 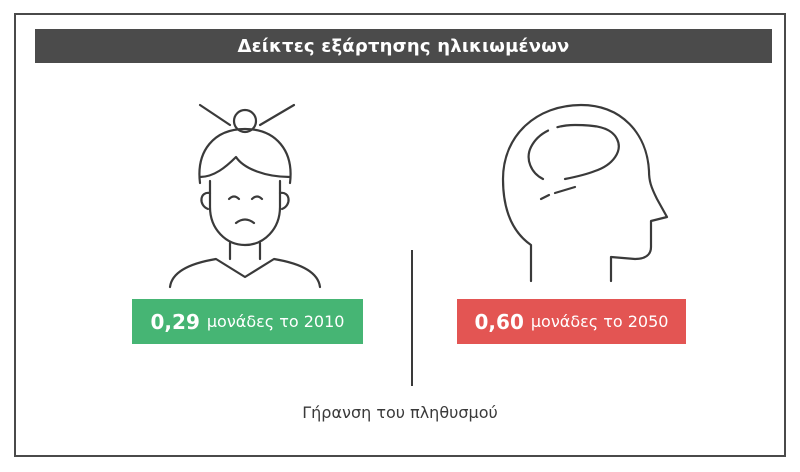 I want to click on indicator-label-2050: μονάδες το 2050, so click(x=599, y=321).